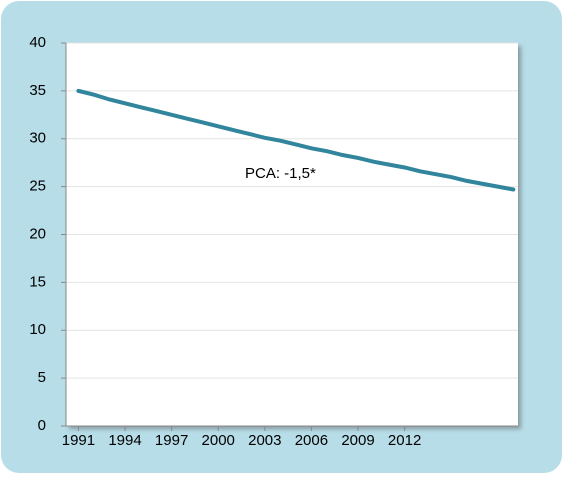 The height and width of the screenshot is (479, 563). Describe the element at coordinates (218, 440) in the screenshot. I see `x-tick-label: 2000` at that location.